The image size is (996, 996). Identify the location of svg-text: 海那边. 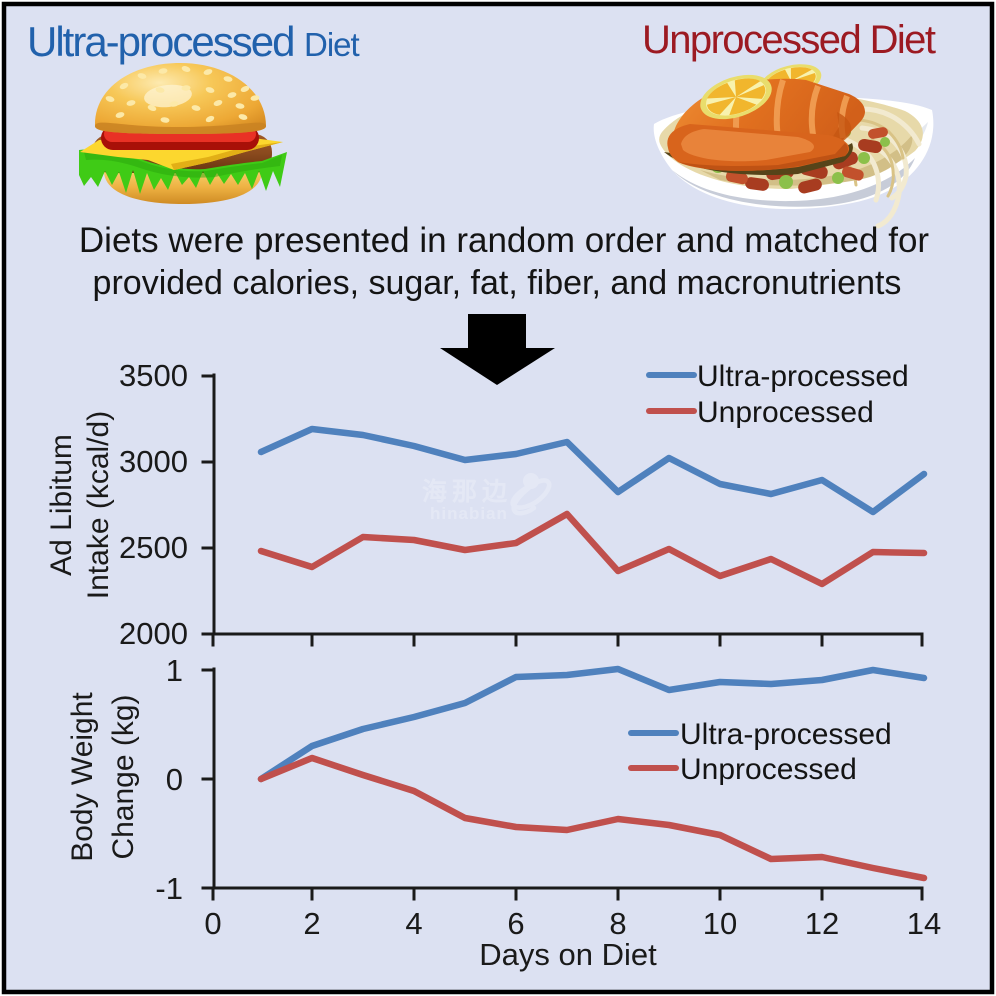
(467, 491).